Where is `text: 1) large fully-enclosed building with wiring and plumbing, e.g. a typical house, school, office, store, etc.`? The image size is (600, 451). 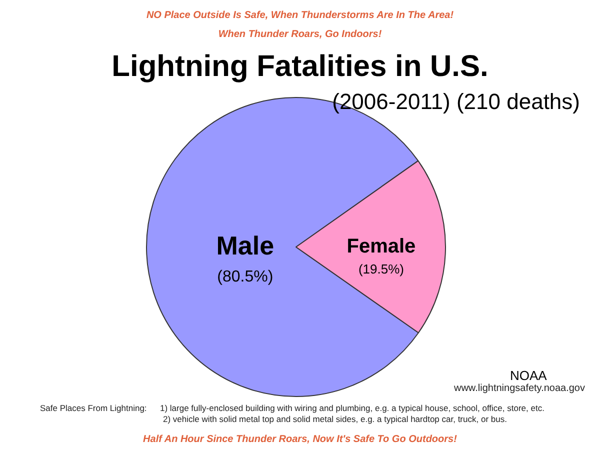
text: 1) large fully-enclosed building with wiring and plumbing, e.g. a typical house, school, office, store, etc. is located at coordinates (352, 408).